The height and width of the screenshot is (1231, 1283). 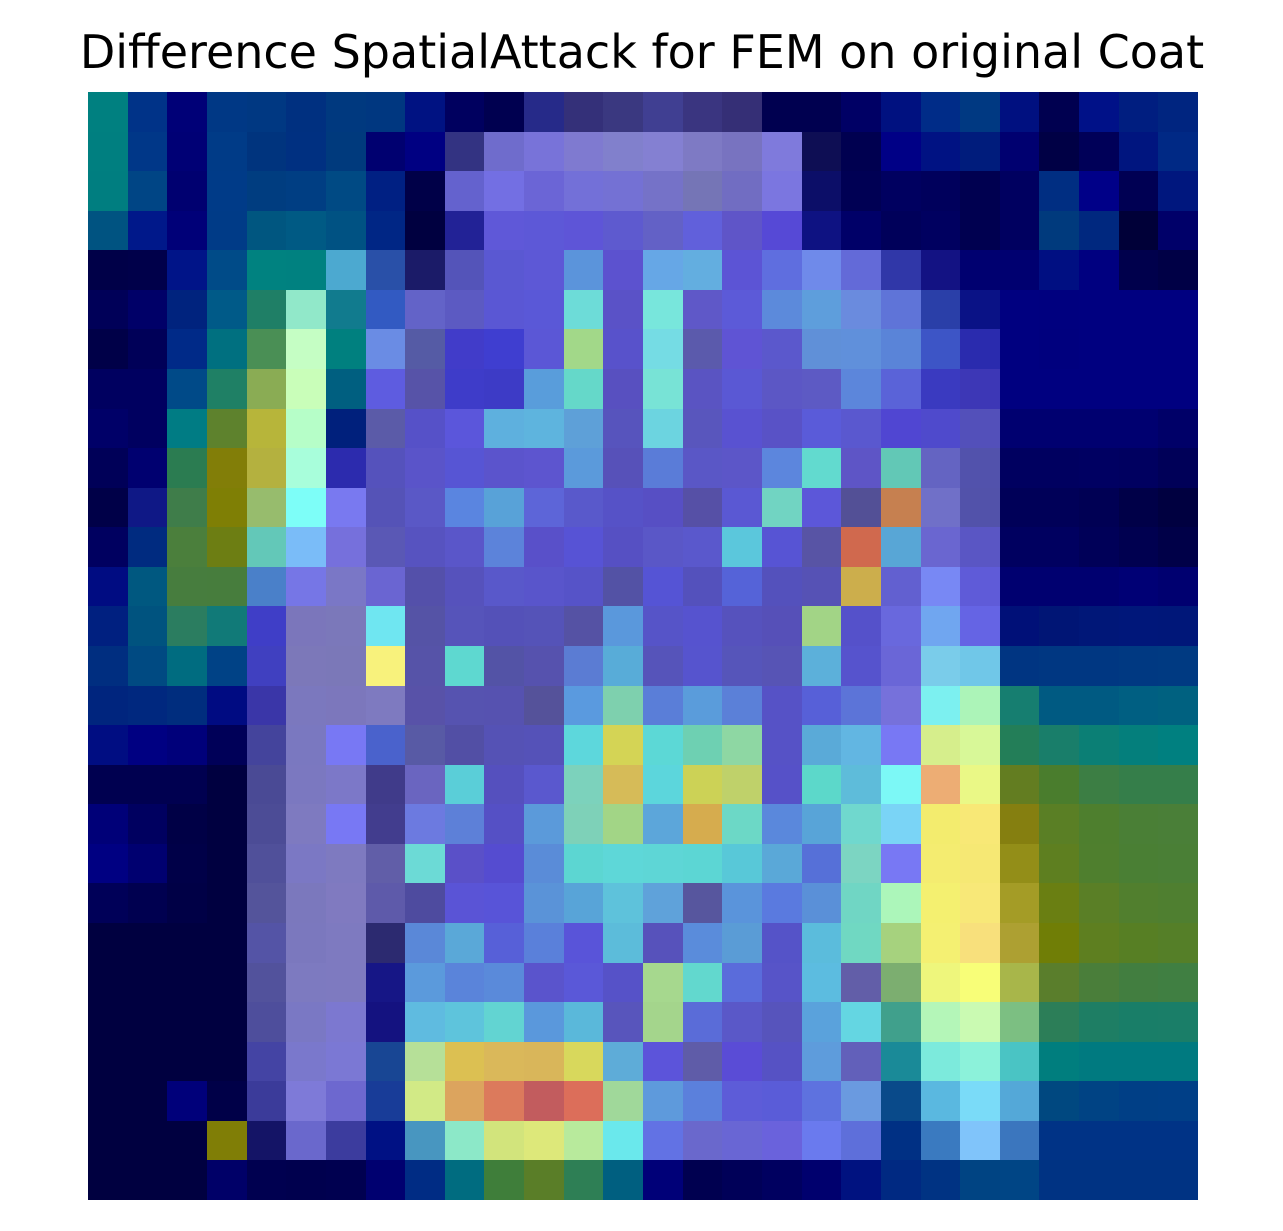 What do you see at coordinates (306, 1180) in the screenshot?
I see `heatmap-cell-r27-c5` at bounding box center [306, 1180].